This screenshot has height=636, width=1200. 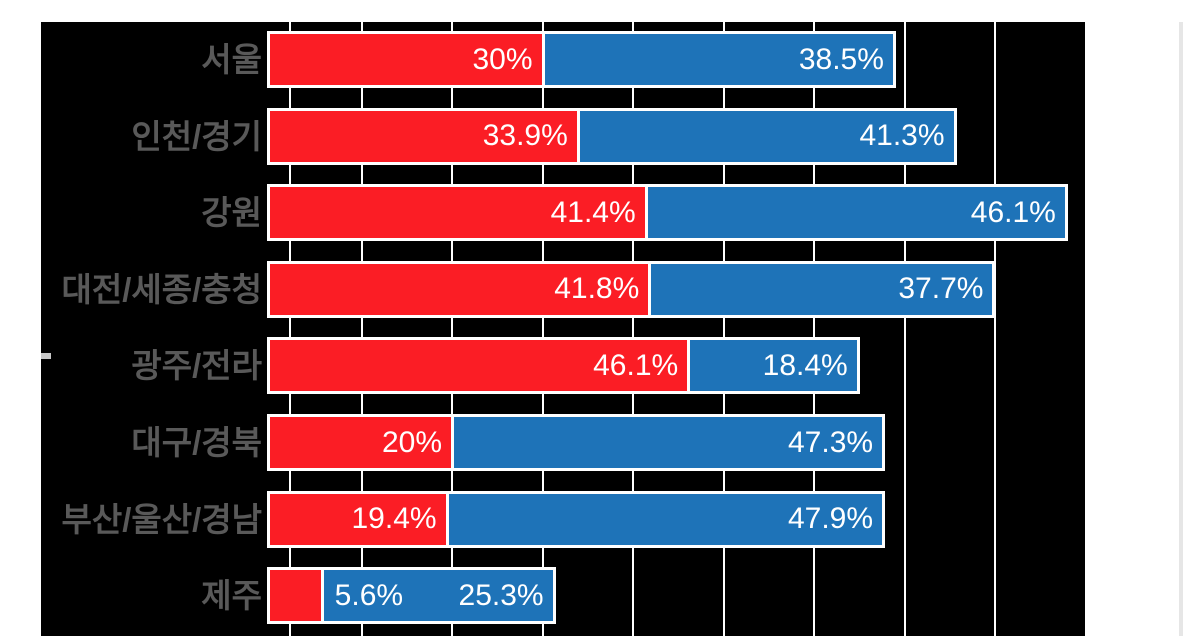 What do you see at coordinates (995, 329) in the screenshot?
I see `gridline-80pct` at bounding box center [995, 329].